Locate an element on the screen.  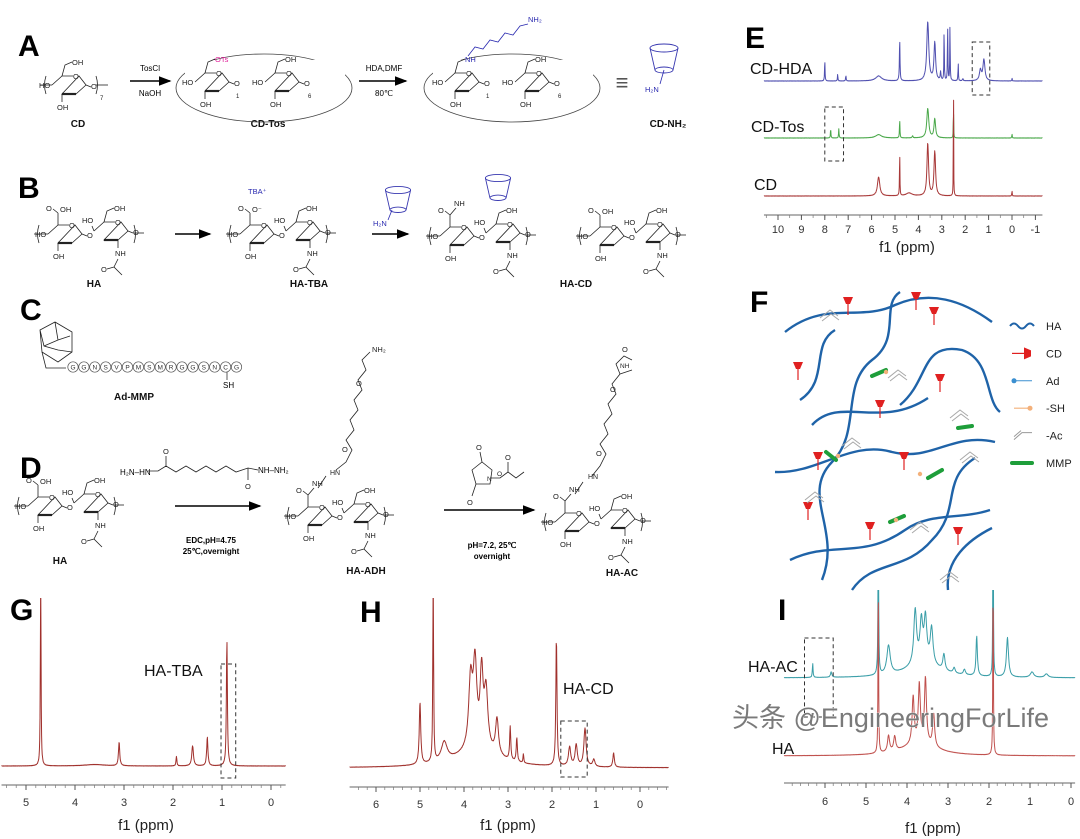
counterion-label: TBA⁺ is located at coordinates (257, 191).